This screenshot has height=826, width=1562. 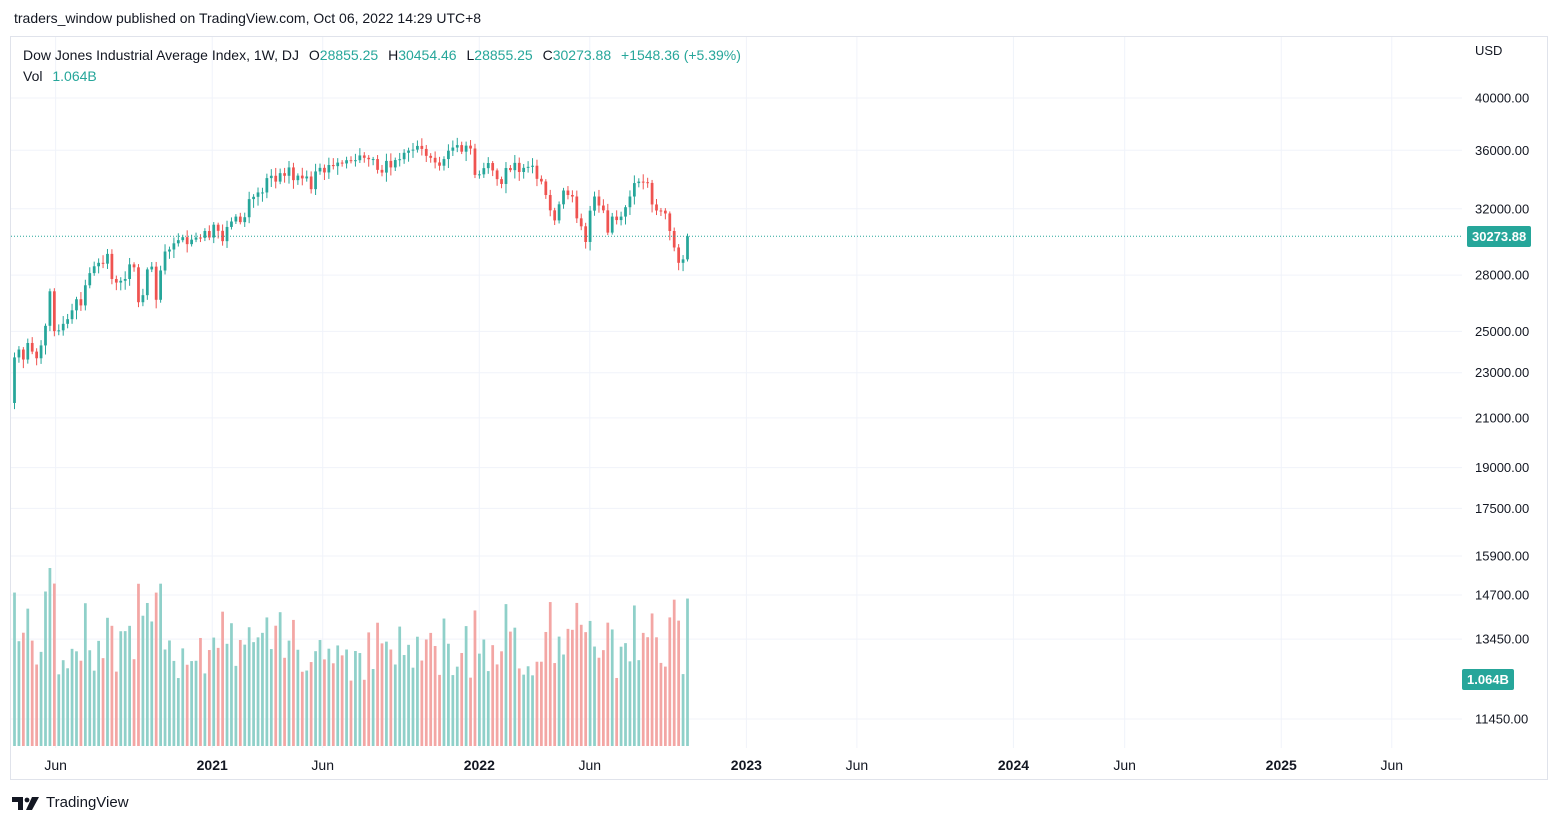 I want to click on tradingview-logo-icon, so click(x=25, y=803).